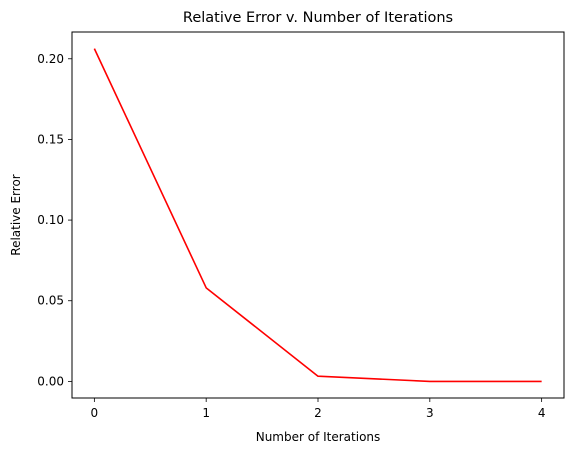 The image size is (576, 453). What do you see at coordinates (95, 413) in the screenshot?
I see `x-tick-label: 0` at bounding box center [95, 413].